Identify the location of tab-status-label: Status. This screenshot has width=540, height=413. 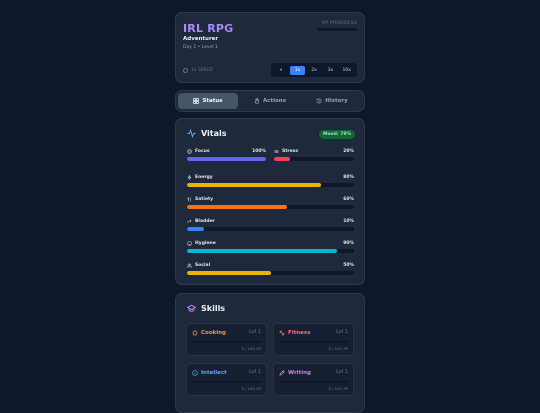
(212, 101).